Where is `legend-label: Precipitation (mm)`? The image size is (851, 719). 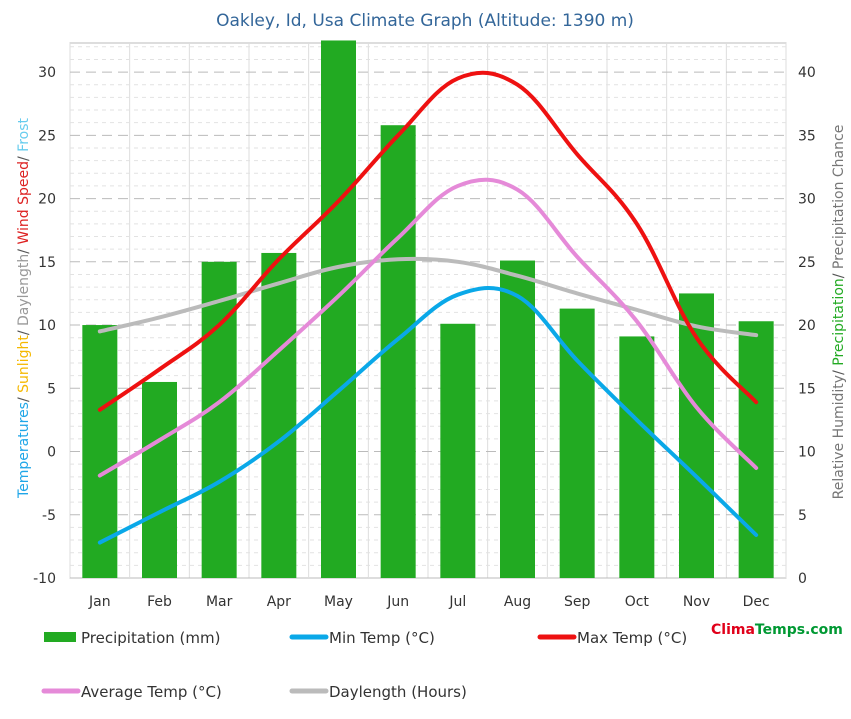 legend-label: Precipitation (mm) is located at coordinates (150, 638).